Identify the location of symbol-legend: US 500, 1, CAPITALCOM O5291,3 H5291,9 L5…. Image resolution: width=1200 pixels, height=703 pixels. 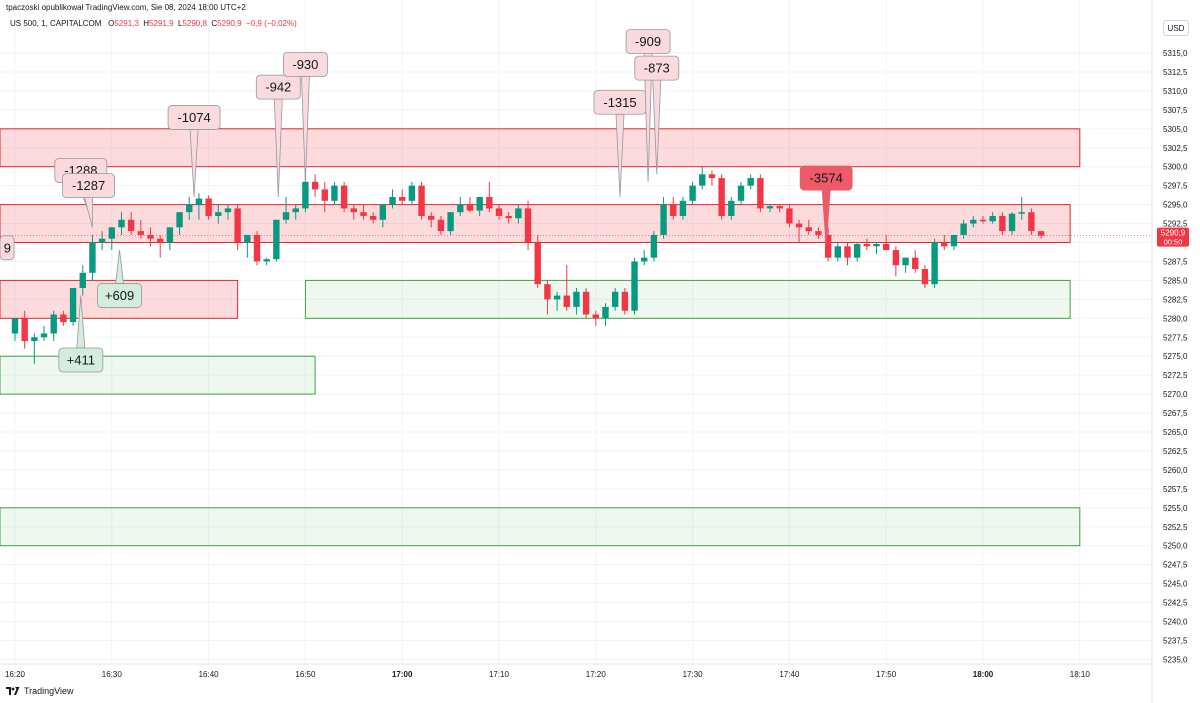
(153, 23).